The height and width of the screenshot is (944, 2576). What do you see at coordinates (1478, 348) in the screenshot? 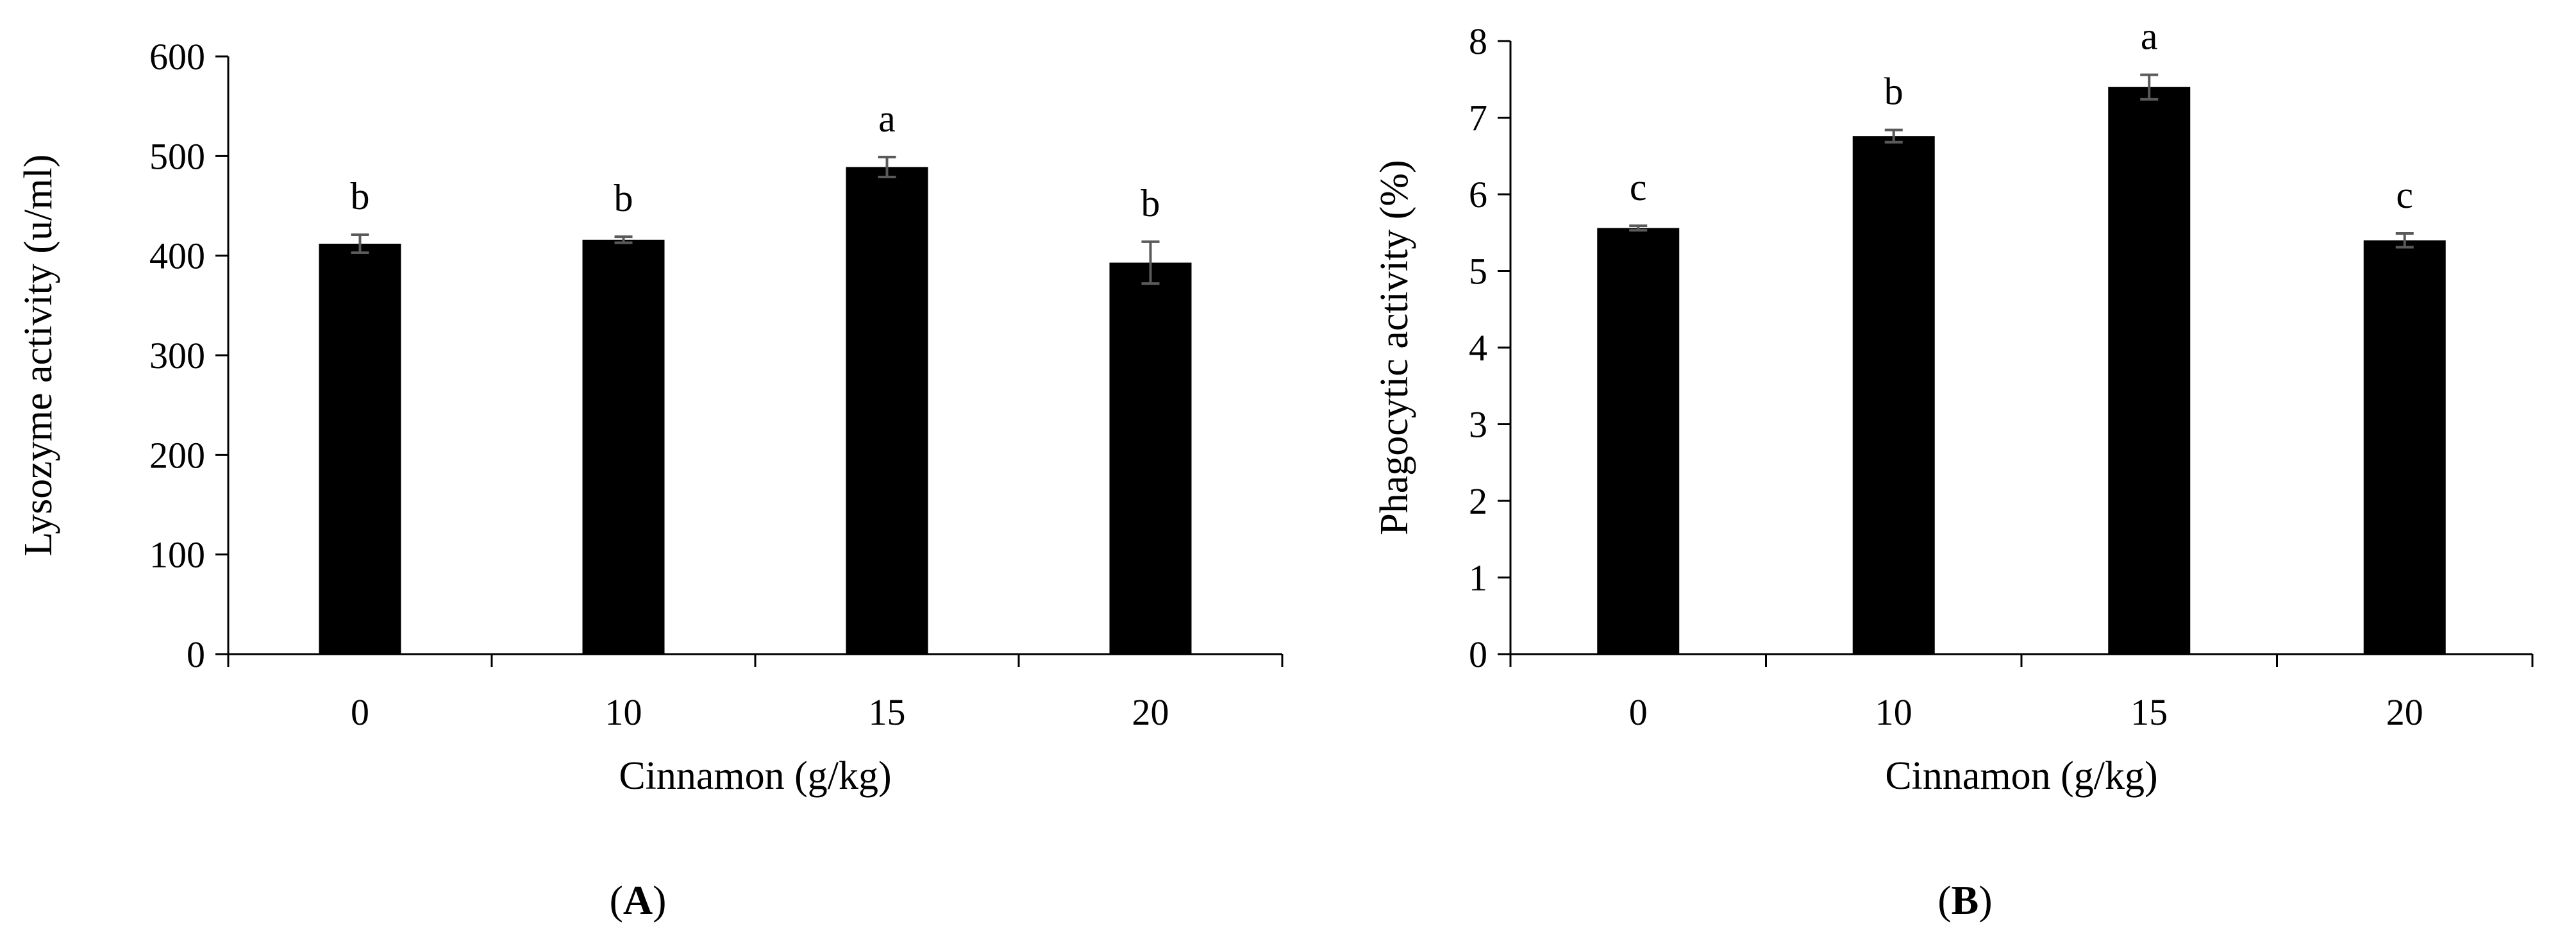
I see `y-tick-label: 4` at bounding box center [1478, 348].